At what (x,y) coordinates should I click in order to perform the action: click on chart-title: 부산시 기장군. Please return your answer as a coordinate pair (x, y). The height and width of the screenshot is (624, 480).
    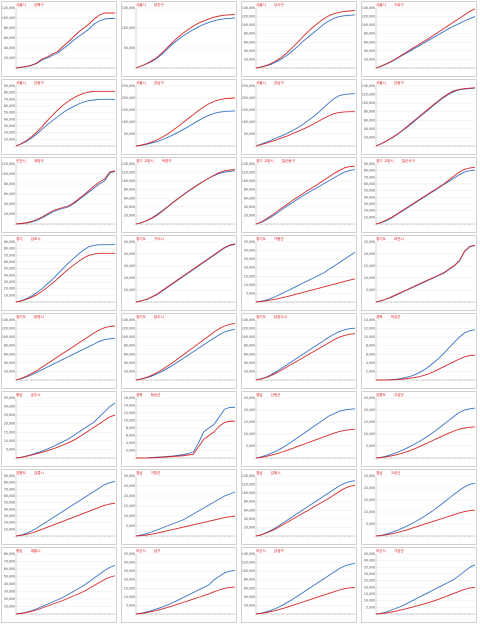
    Looking at the image, I should click on (390, 551).